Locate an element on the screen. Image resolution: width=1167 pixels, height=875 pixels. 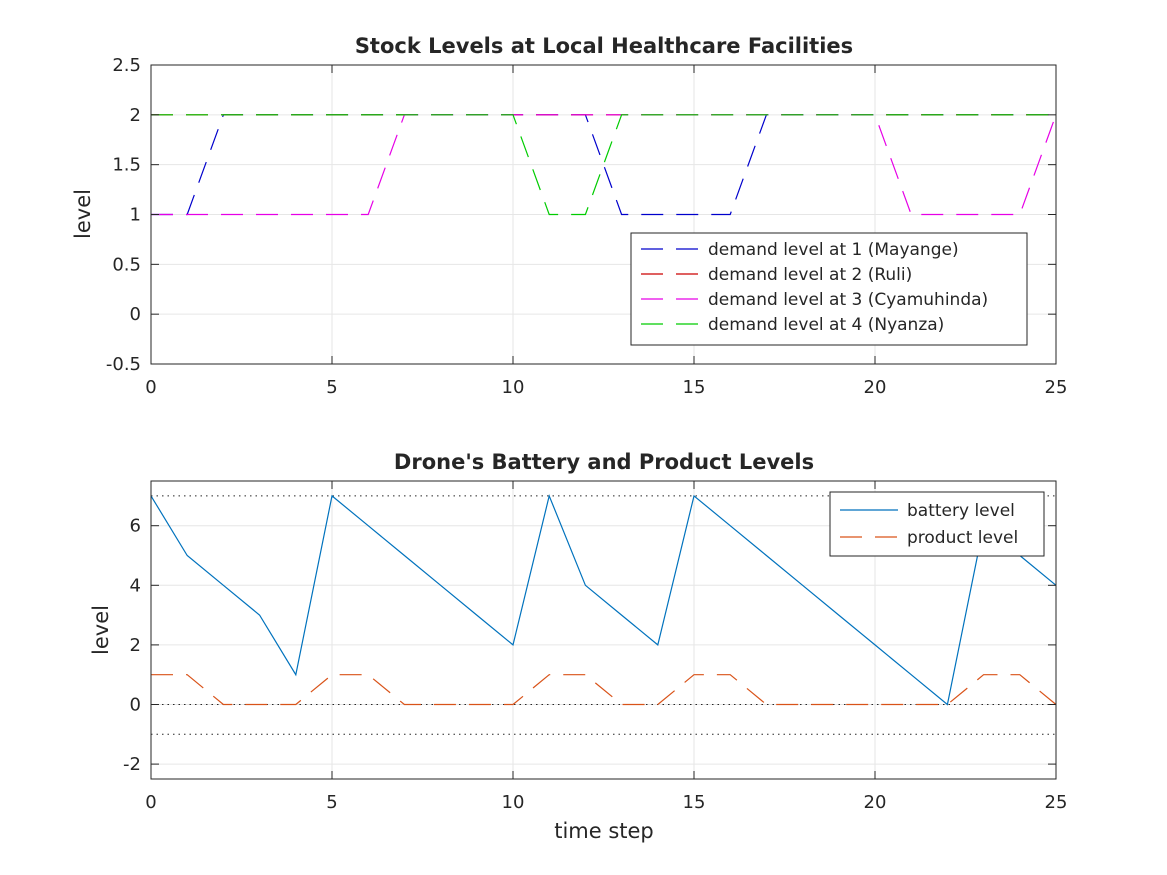
x-axis-label: time step is located at coordinates (604, 831).